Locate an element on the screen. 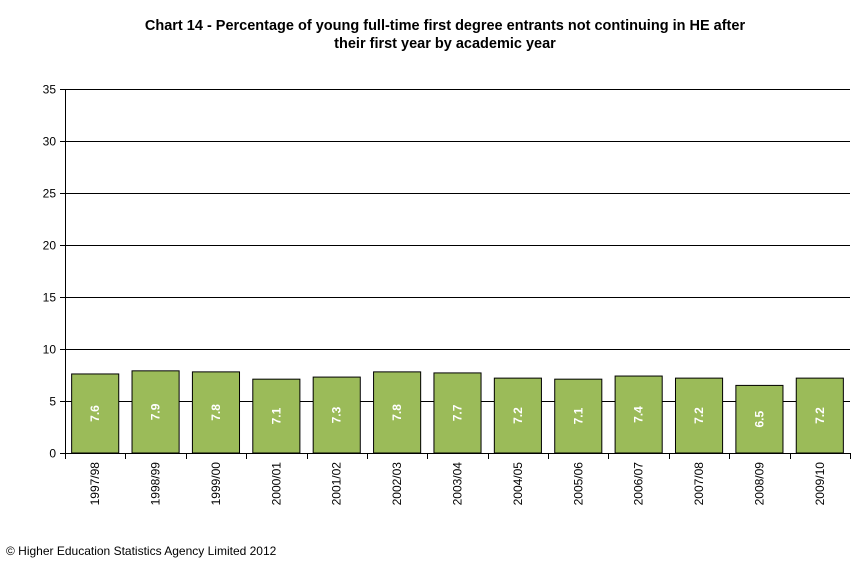 Image resolution: width=864 pixels, height=567 pixels. x-tick-label: 1998/99 is located at coordinates (156, 484).